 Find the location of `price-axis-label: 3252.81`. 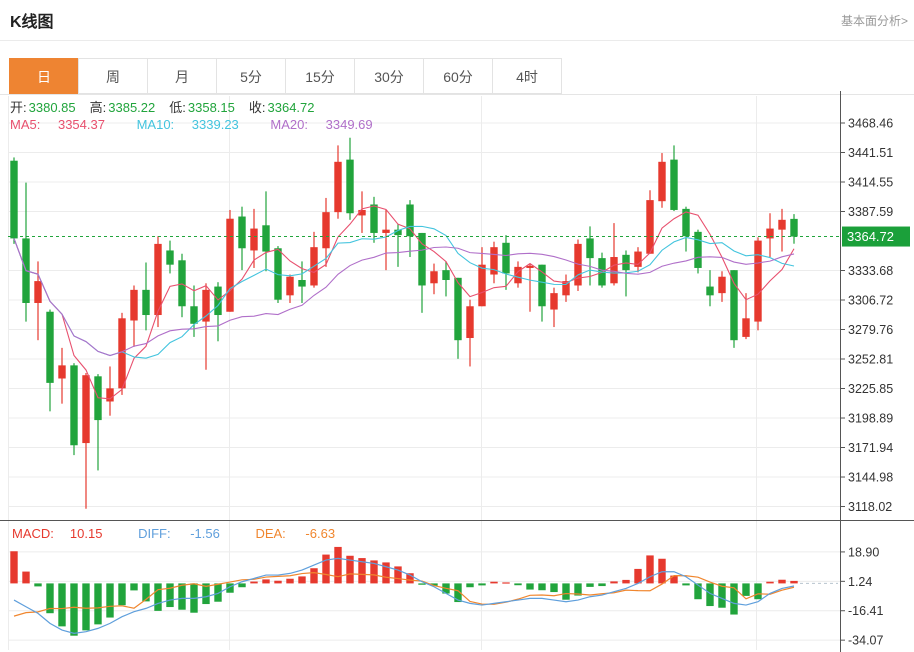

price-axis-label: 3252.81 is located at coordinates (870, 360).